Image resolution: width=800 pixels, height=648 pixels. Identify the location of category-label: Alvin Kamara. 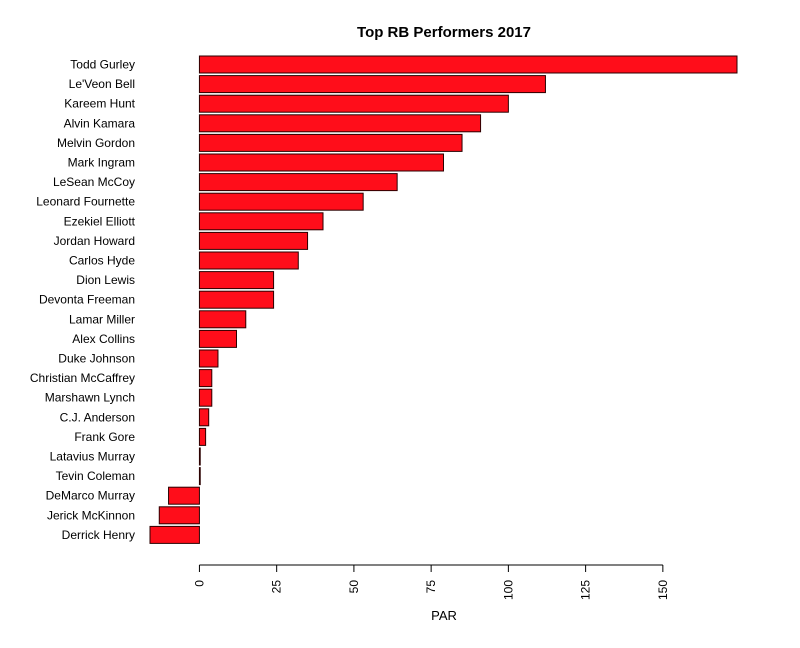
(100, 123).